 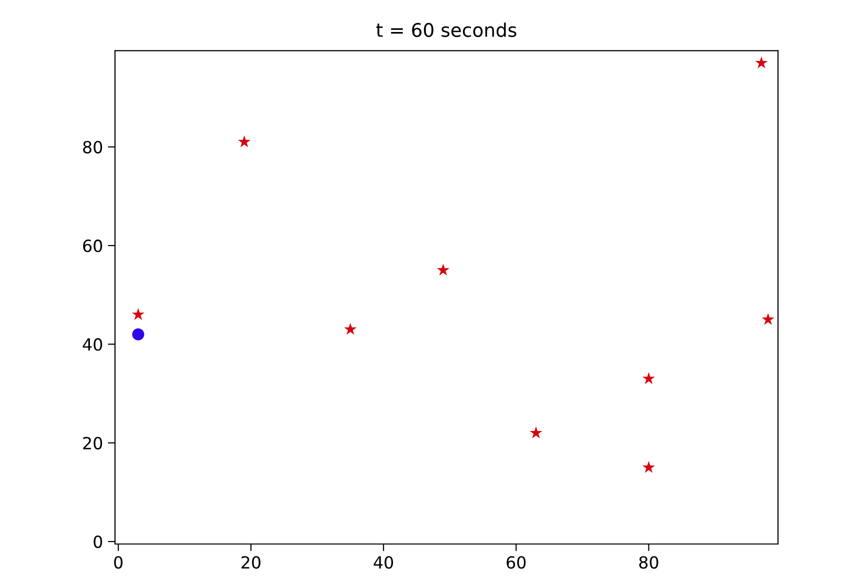 I want to click on y-tick-label: 0, so click(x=98, y=541).